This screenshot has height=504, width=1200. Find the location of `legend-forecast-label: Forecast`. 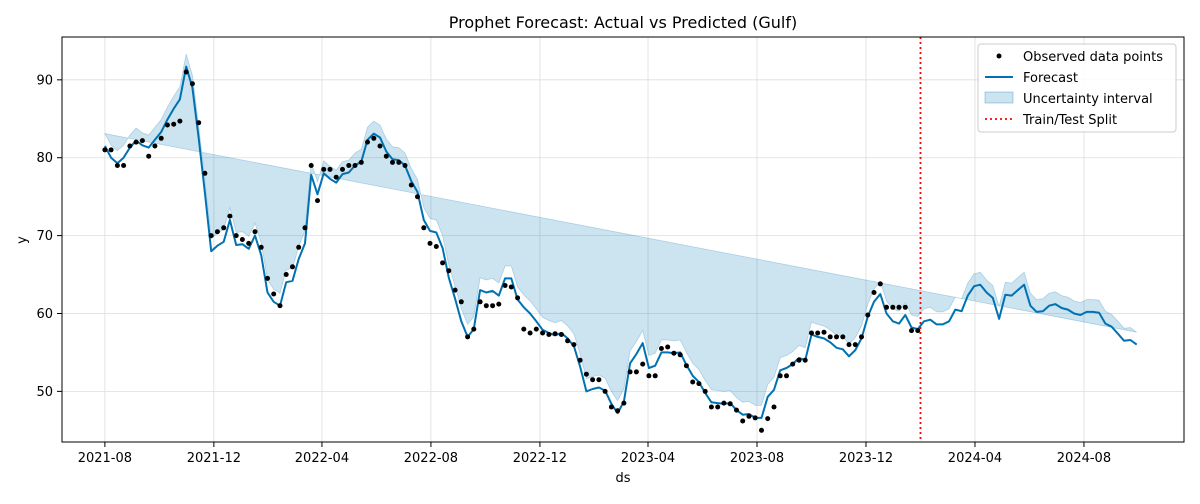

legend-forecast-label: Forecast is located at coordinates (1050, 78).